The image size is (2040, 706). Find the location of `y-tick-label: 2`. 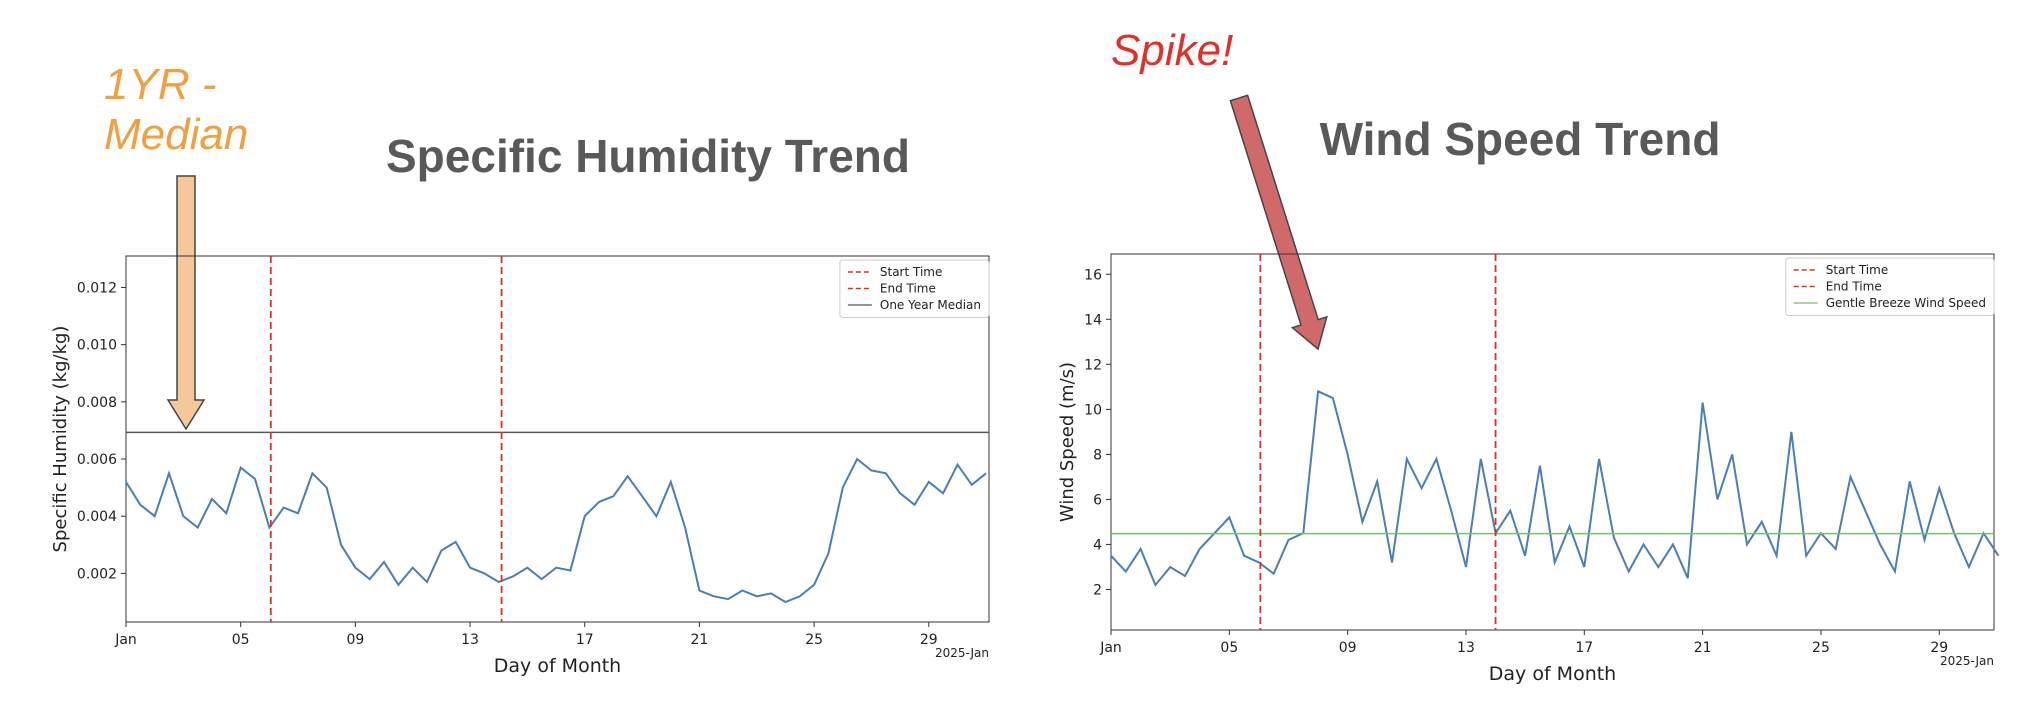

y-tick-label: 2 is located at coordinates (1097, 590).